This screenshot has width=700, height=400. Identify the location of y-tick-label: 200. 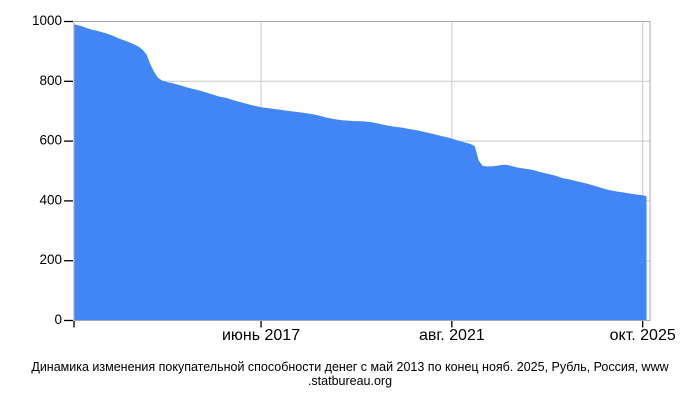
(50, 259).